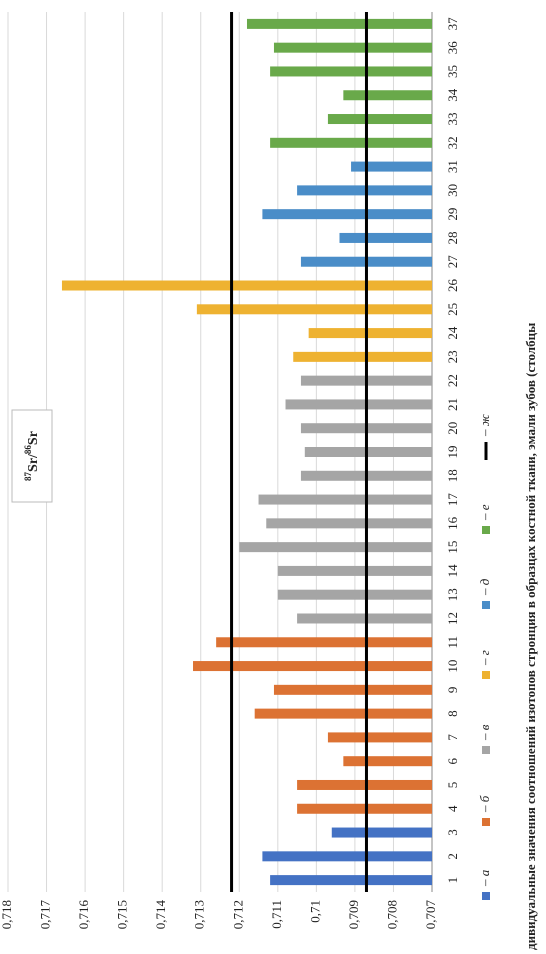 This screenshot has height=954, width=546. I want to click on x-tick-label: 4, so click(452, 808).